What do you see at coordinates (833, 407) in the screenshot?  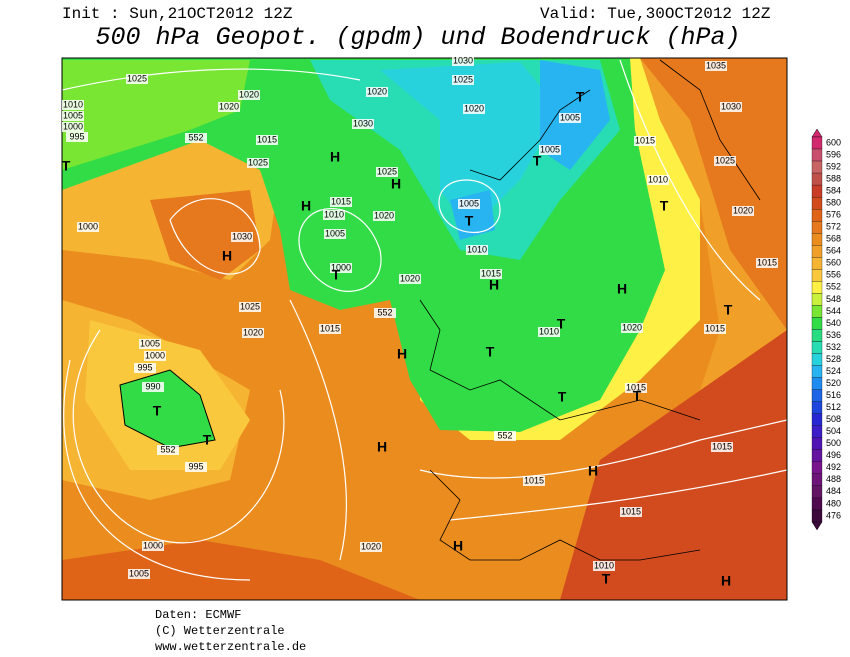 I see `colorbar-label: 512` at bounding box center [833, 407].